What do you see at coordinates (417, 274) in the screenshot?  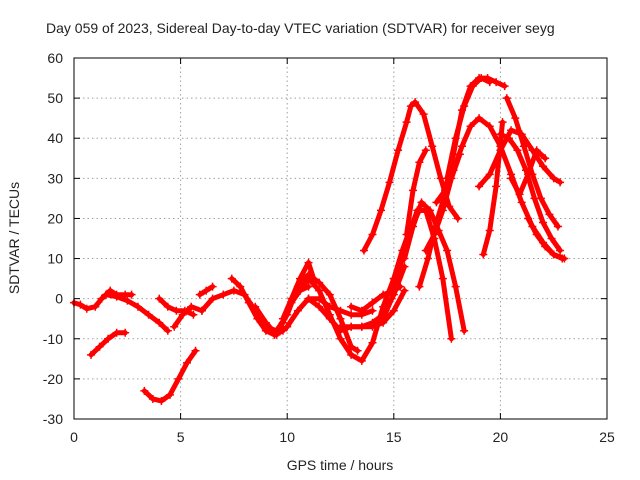 I see `series-s18` at bounding box center [417, 274].